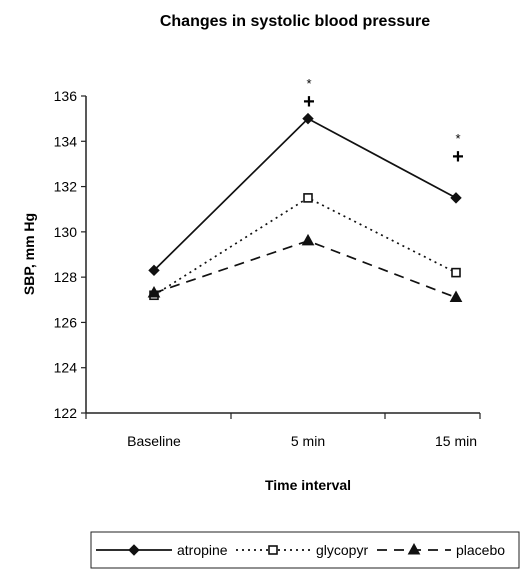 The height and width of the screenshot is (571, 520). Describe the element at coordinates (342, 550) in the screenshot. I see `legend-label-glycopyr: glycopyr` at that location.